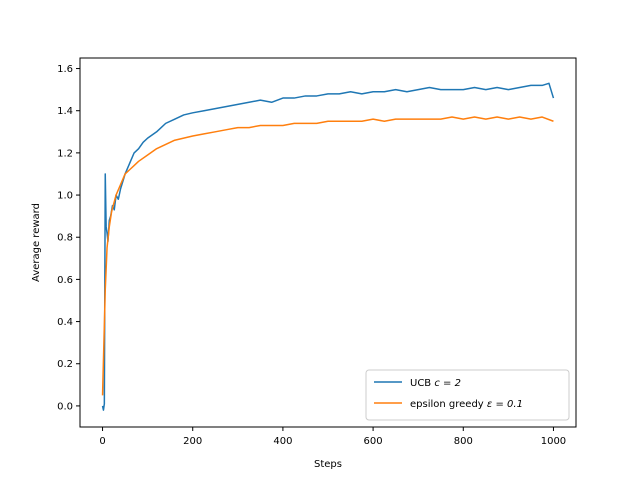 This screenshot has height=484, width=640. Describe the element at coordinates (332, 437) in the screenshot. I see `x-axis: 0 200 400 600 800 1000` at that location.